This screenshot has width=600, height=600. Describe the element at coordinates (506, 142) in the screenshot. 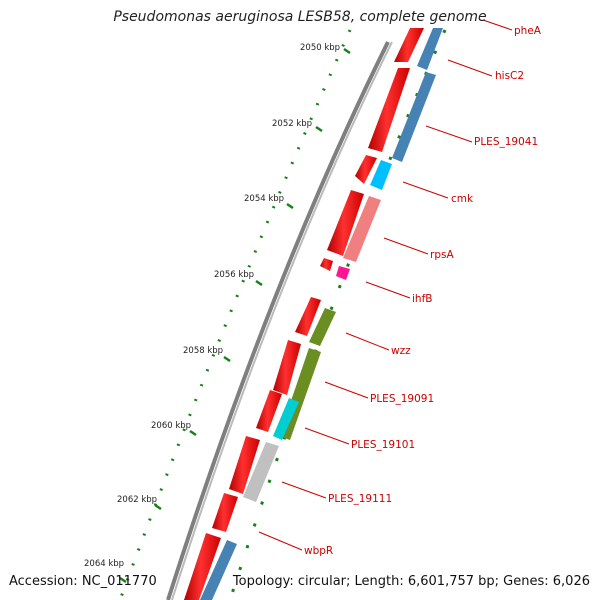

I see `gene-label-PLES_19041: PLES_19041` at that location.